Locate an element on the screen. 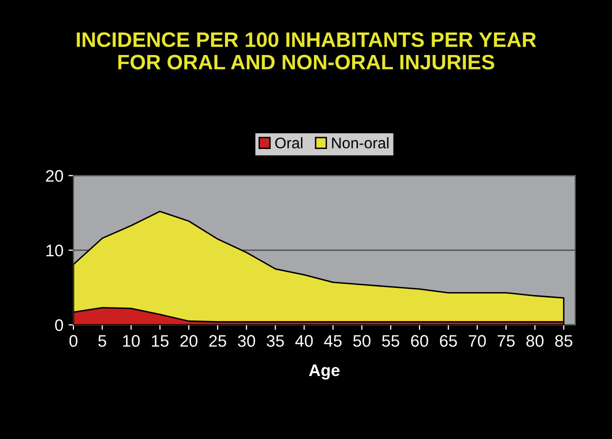  x-tick-label: 10 is located at coordinates (131, 341).